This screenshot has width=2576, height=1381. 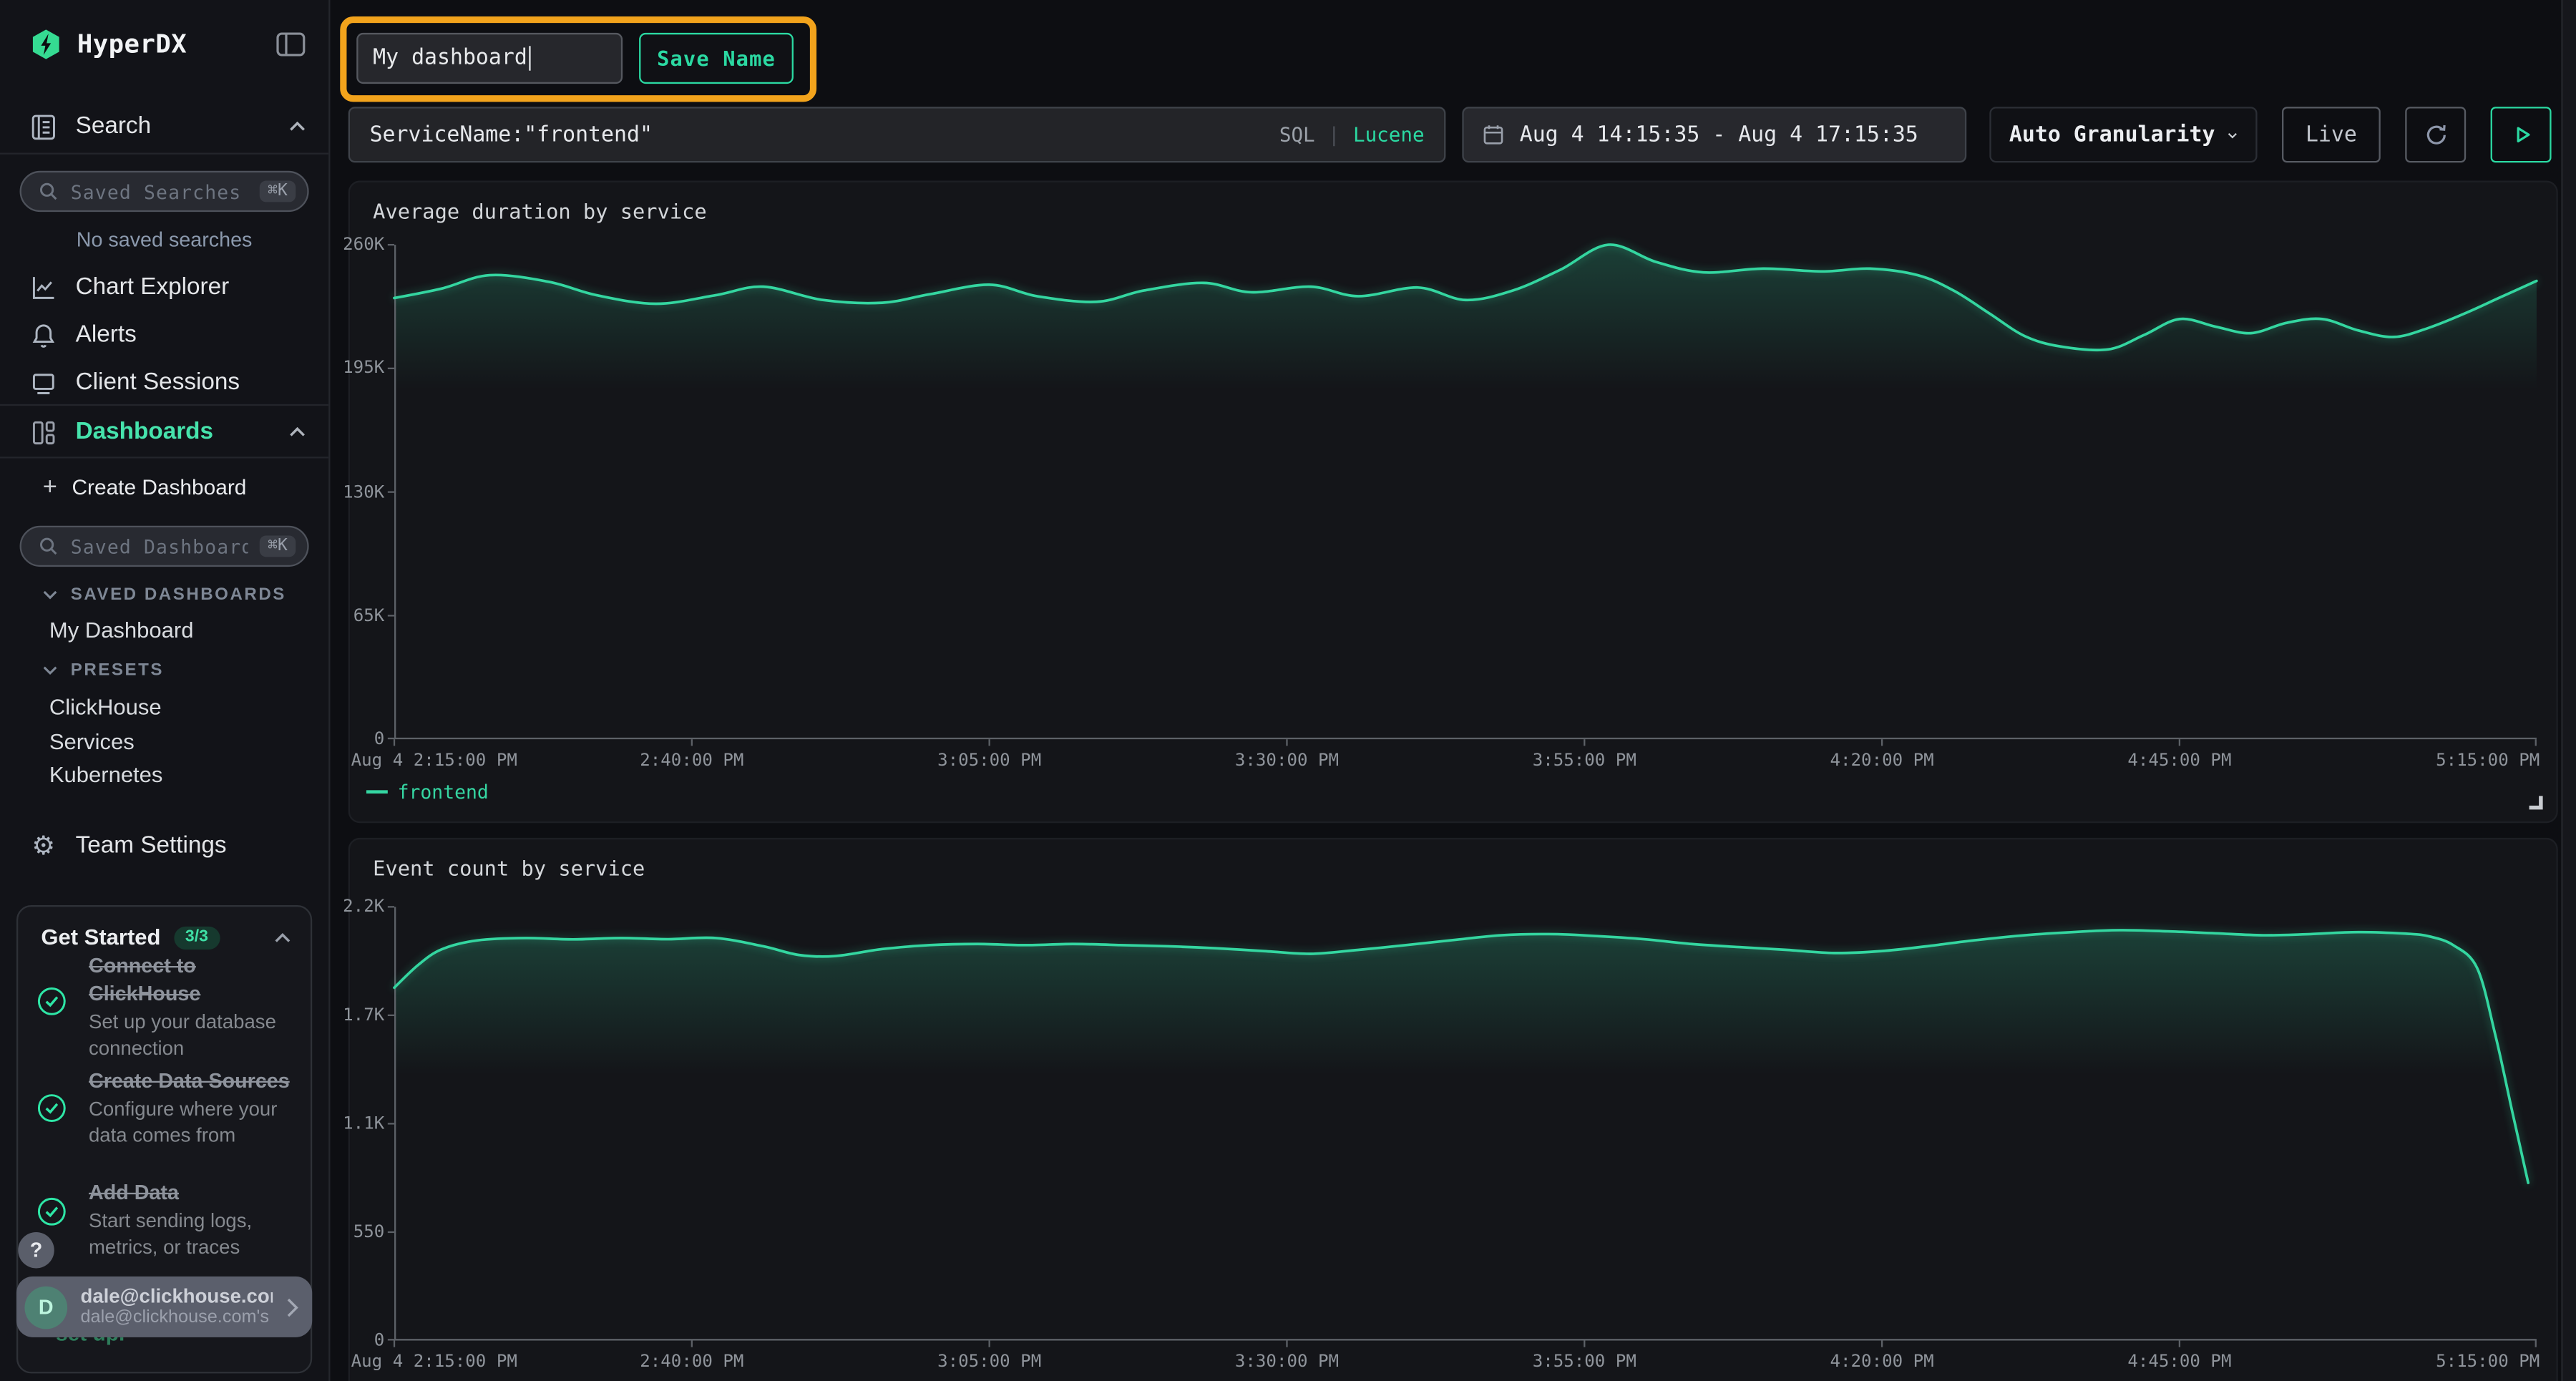 What do you see at coordinates (152, 287) in the screenshot?
I see `sidebar-item-label: Chart Explorer` at bounding box center [152, 287].